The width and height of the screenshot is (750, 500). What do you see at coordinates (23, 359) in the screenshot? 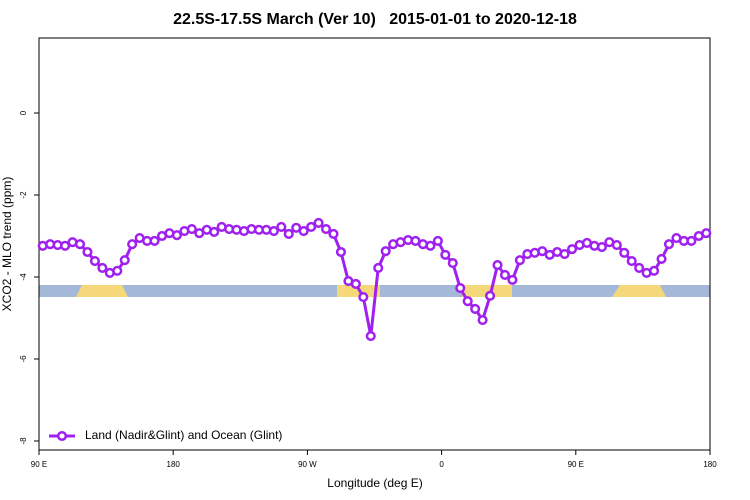
I see `y-tick-label: -6` at bounding box center [23, 359].